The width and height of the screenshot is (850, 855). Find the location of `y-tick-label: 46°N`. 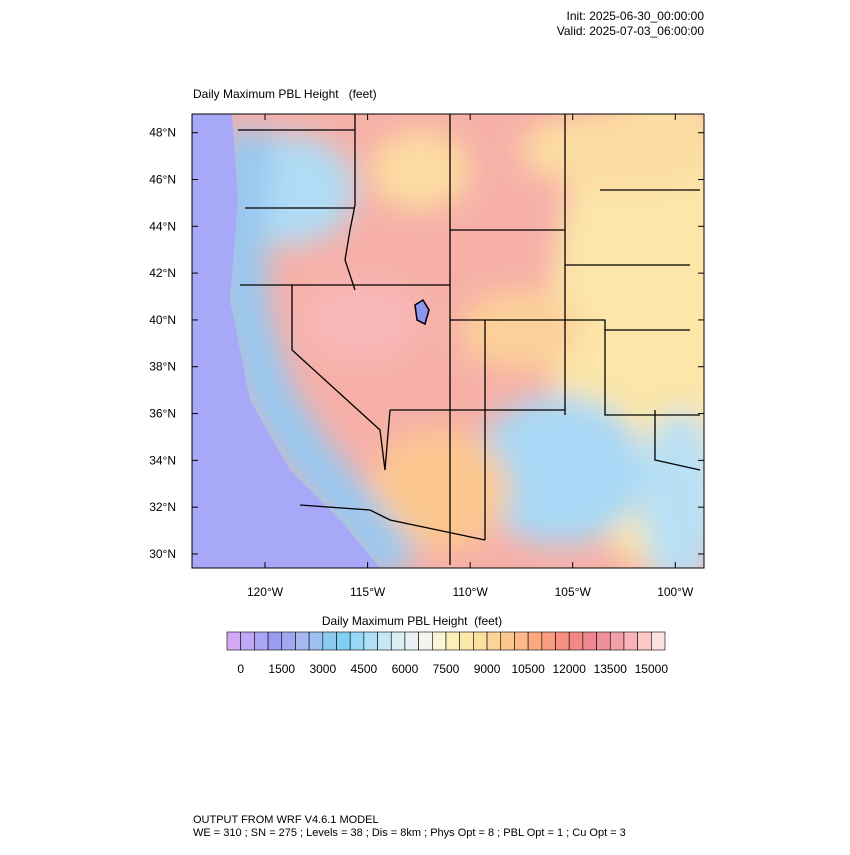

y-tick-label: 46°N is located at coordinates (162, 180).